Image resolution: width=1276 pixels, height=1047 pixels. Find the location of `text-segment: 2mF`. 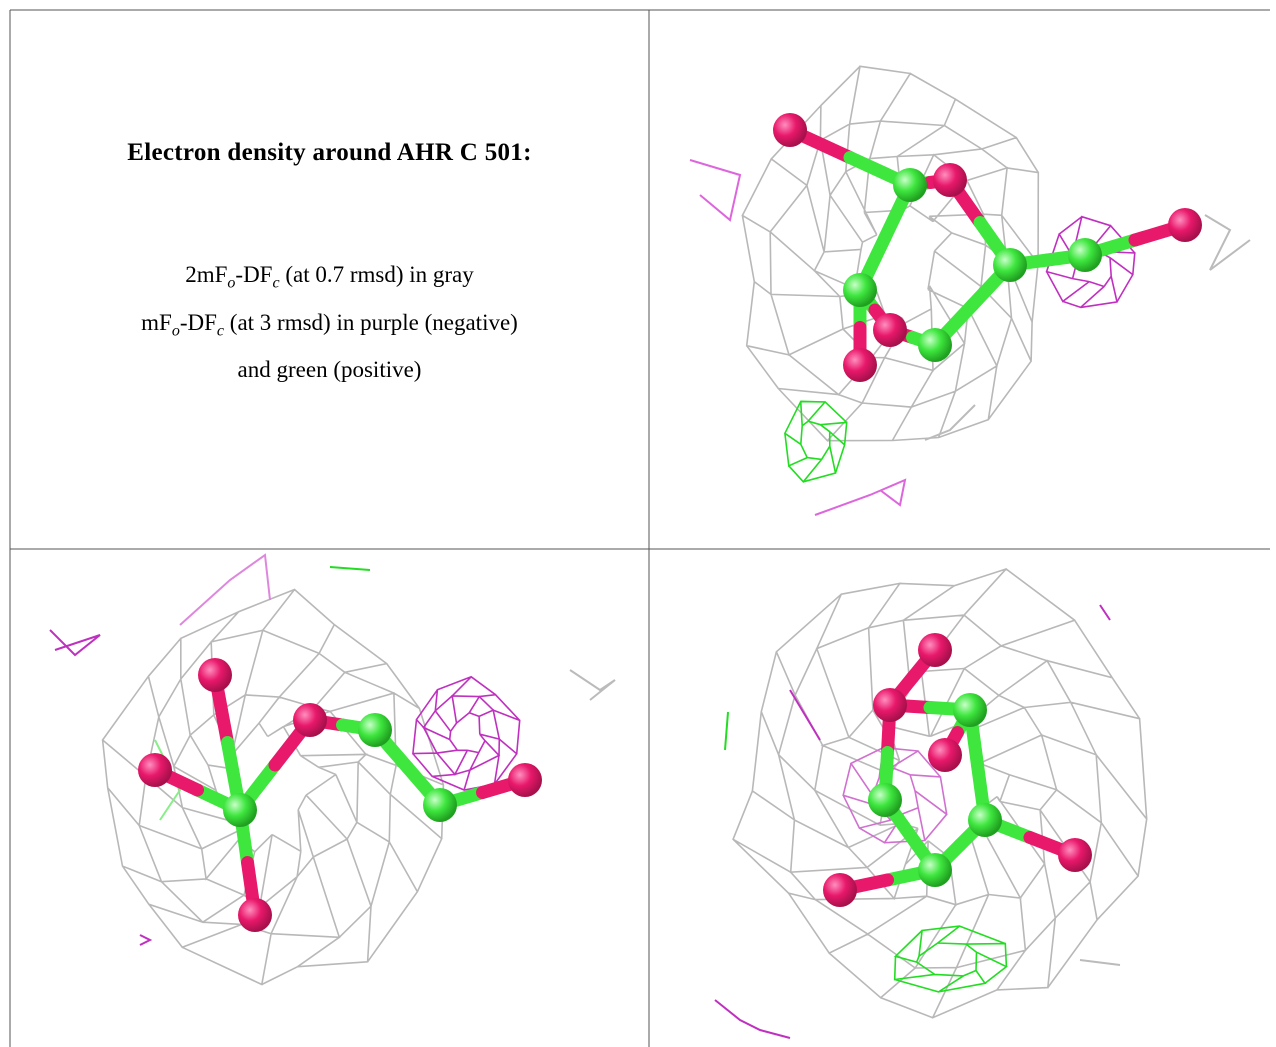

text-segment: 2mF is located at coordinates (206, 274).